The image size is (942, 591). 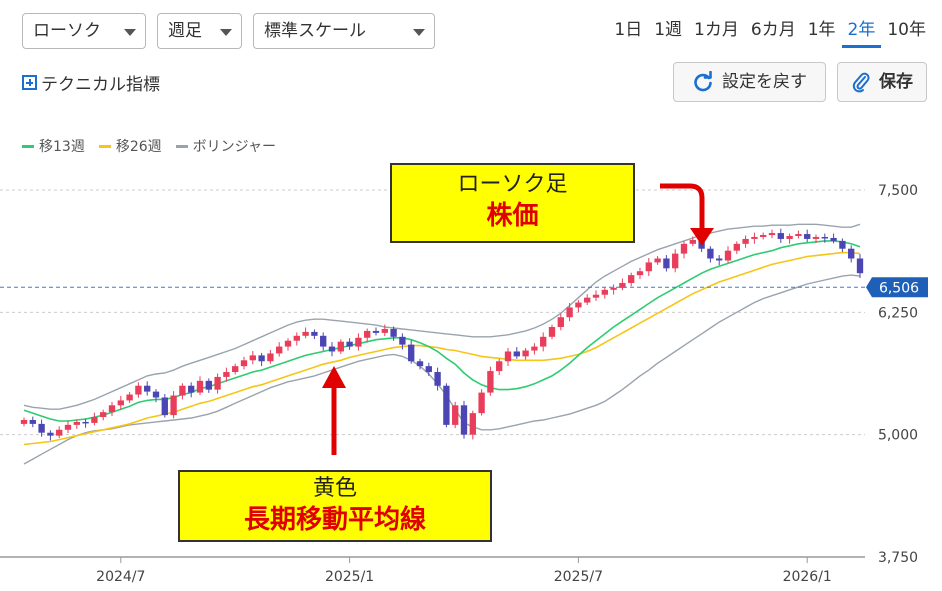 I want to click on price-arrow-head, so click(x=702, y=237).